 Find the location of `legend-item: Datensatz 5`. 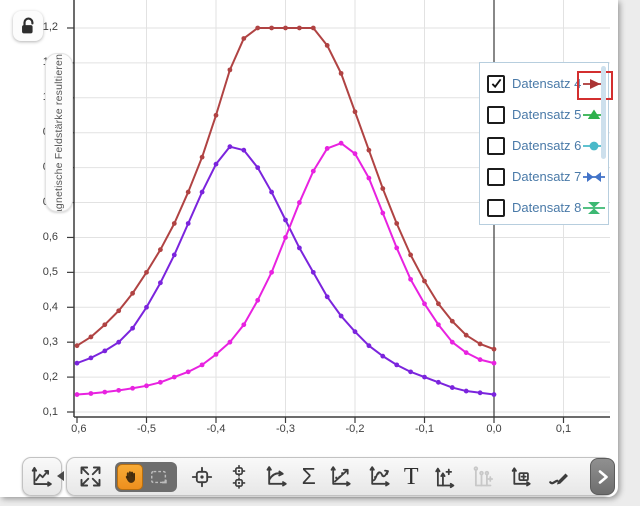

legend-item: Datensatz 5 is located at coordinates (546, 114).